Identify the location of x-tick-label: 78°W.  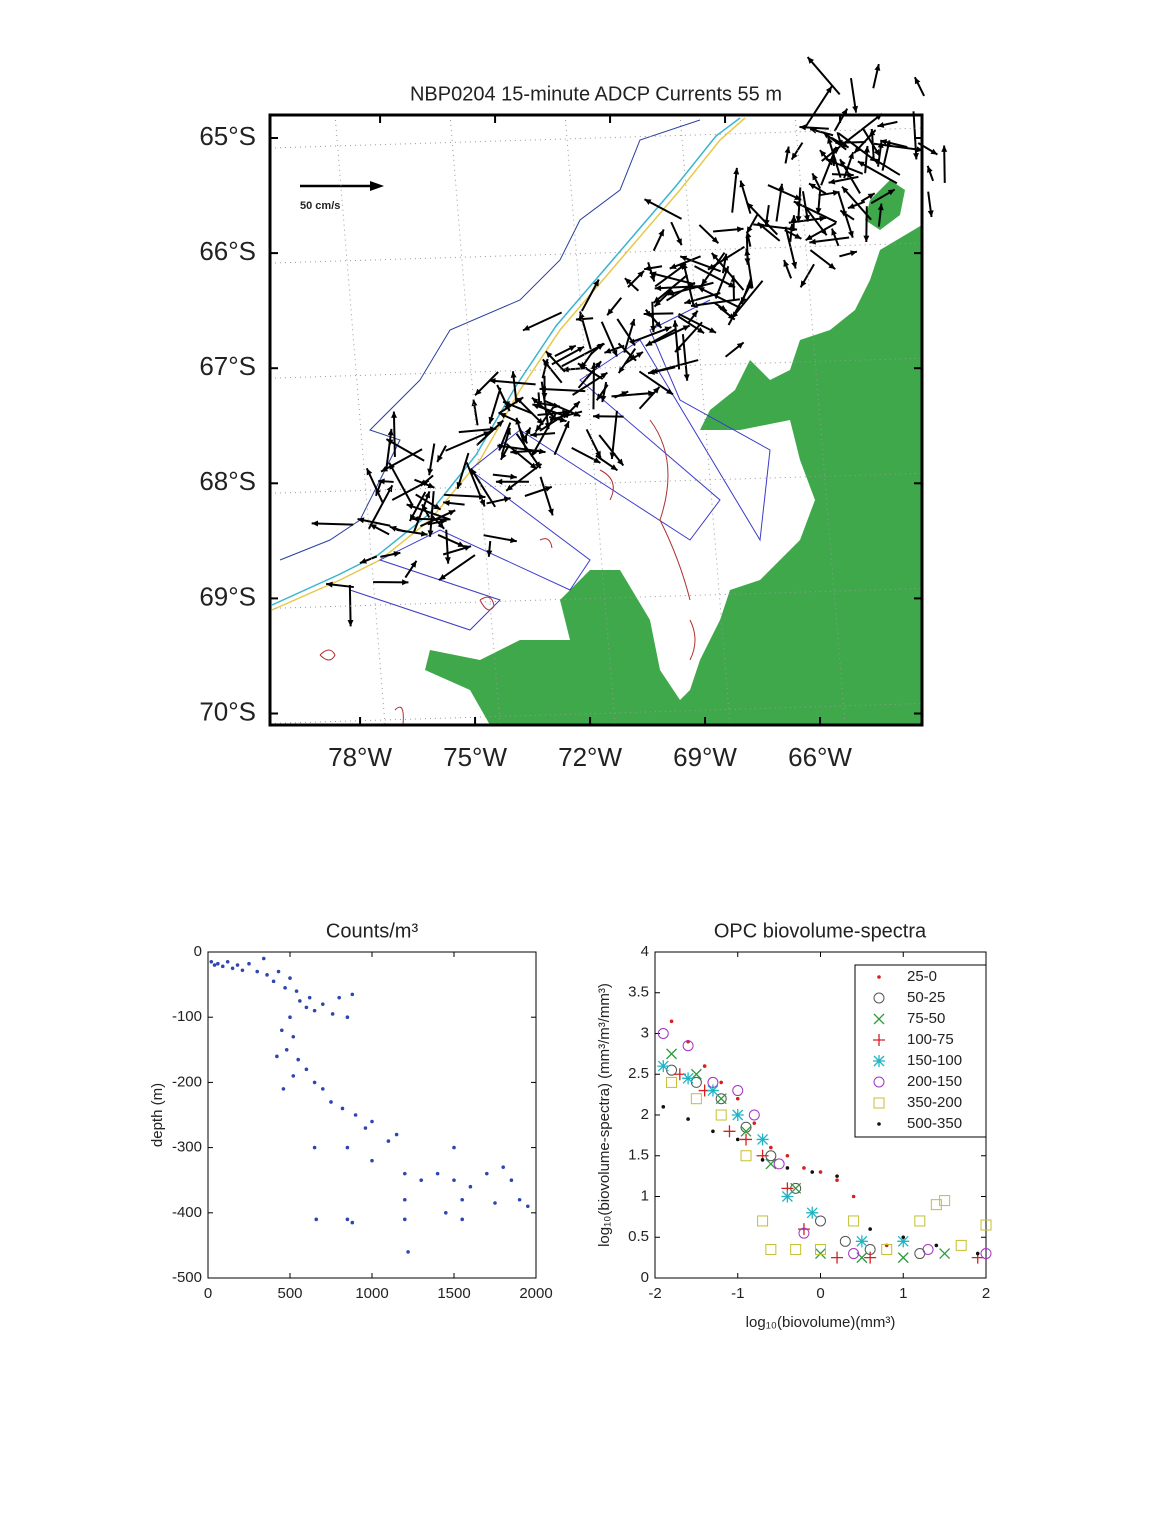
(360, 757).